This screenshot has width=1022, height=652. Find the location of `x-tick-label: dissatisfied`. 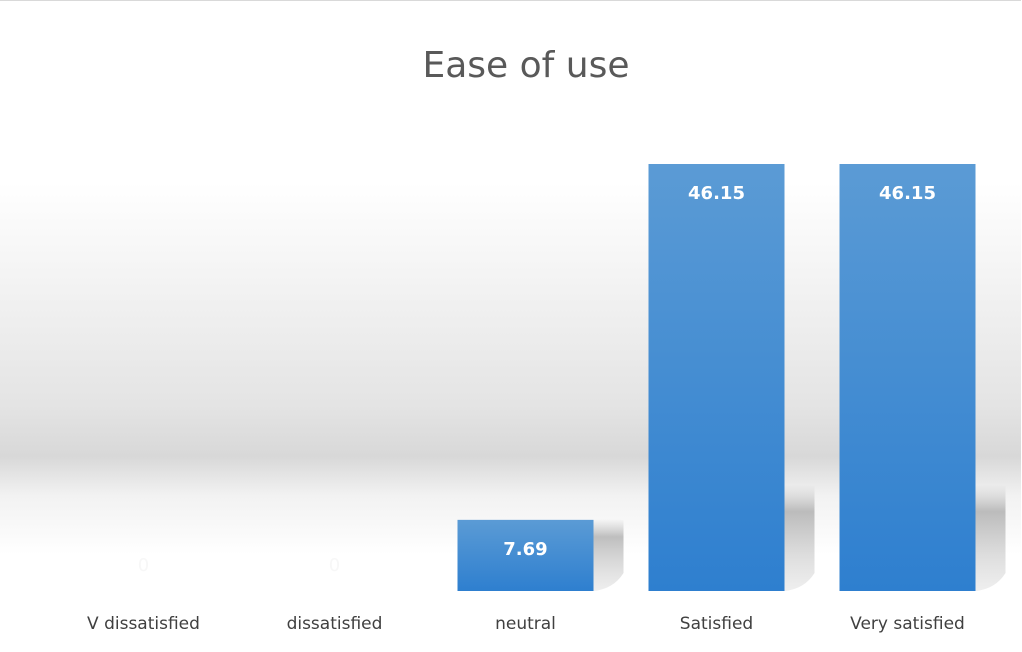

x-tick-label: dissatisfied is located at coordinates (335, 624).